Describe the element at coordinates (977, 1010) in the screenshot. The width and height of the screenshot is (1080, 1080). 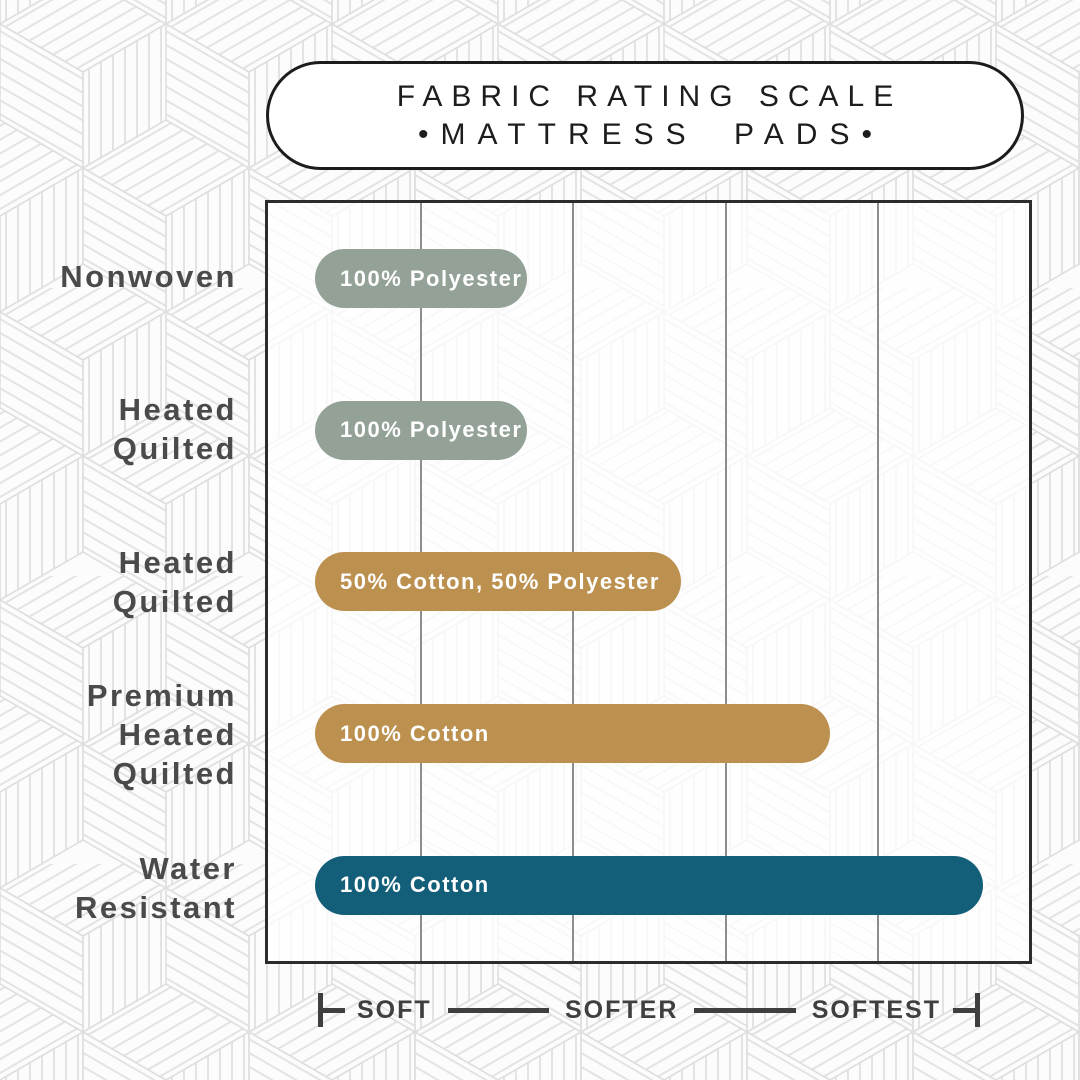
I see `axis-end-cap` at that location.